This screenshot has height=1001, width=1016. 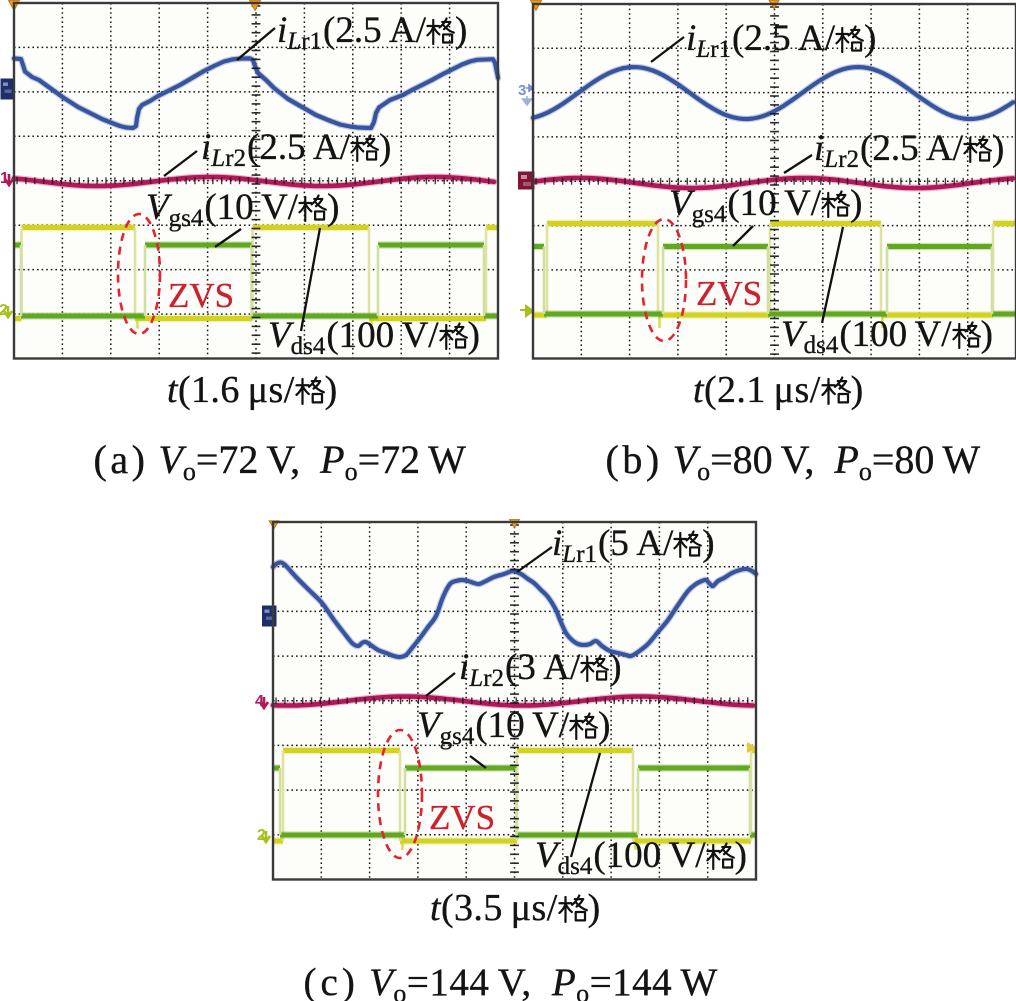 What do you see at coordinates (259, 701) in the screenshot?
I see `svg-text: 4` at bounding box center [259, 701].